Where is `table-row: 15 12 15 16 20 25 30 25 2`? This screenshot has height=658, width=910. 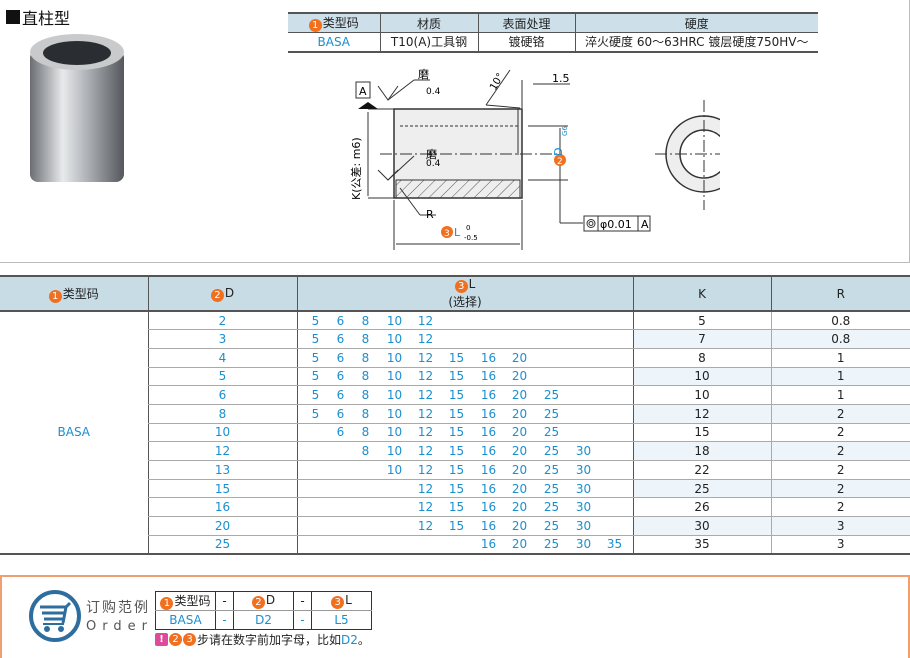
table-row: 15 12 15 16 20 25 30 25 2 is located at coordinates (455, 489).